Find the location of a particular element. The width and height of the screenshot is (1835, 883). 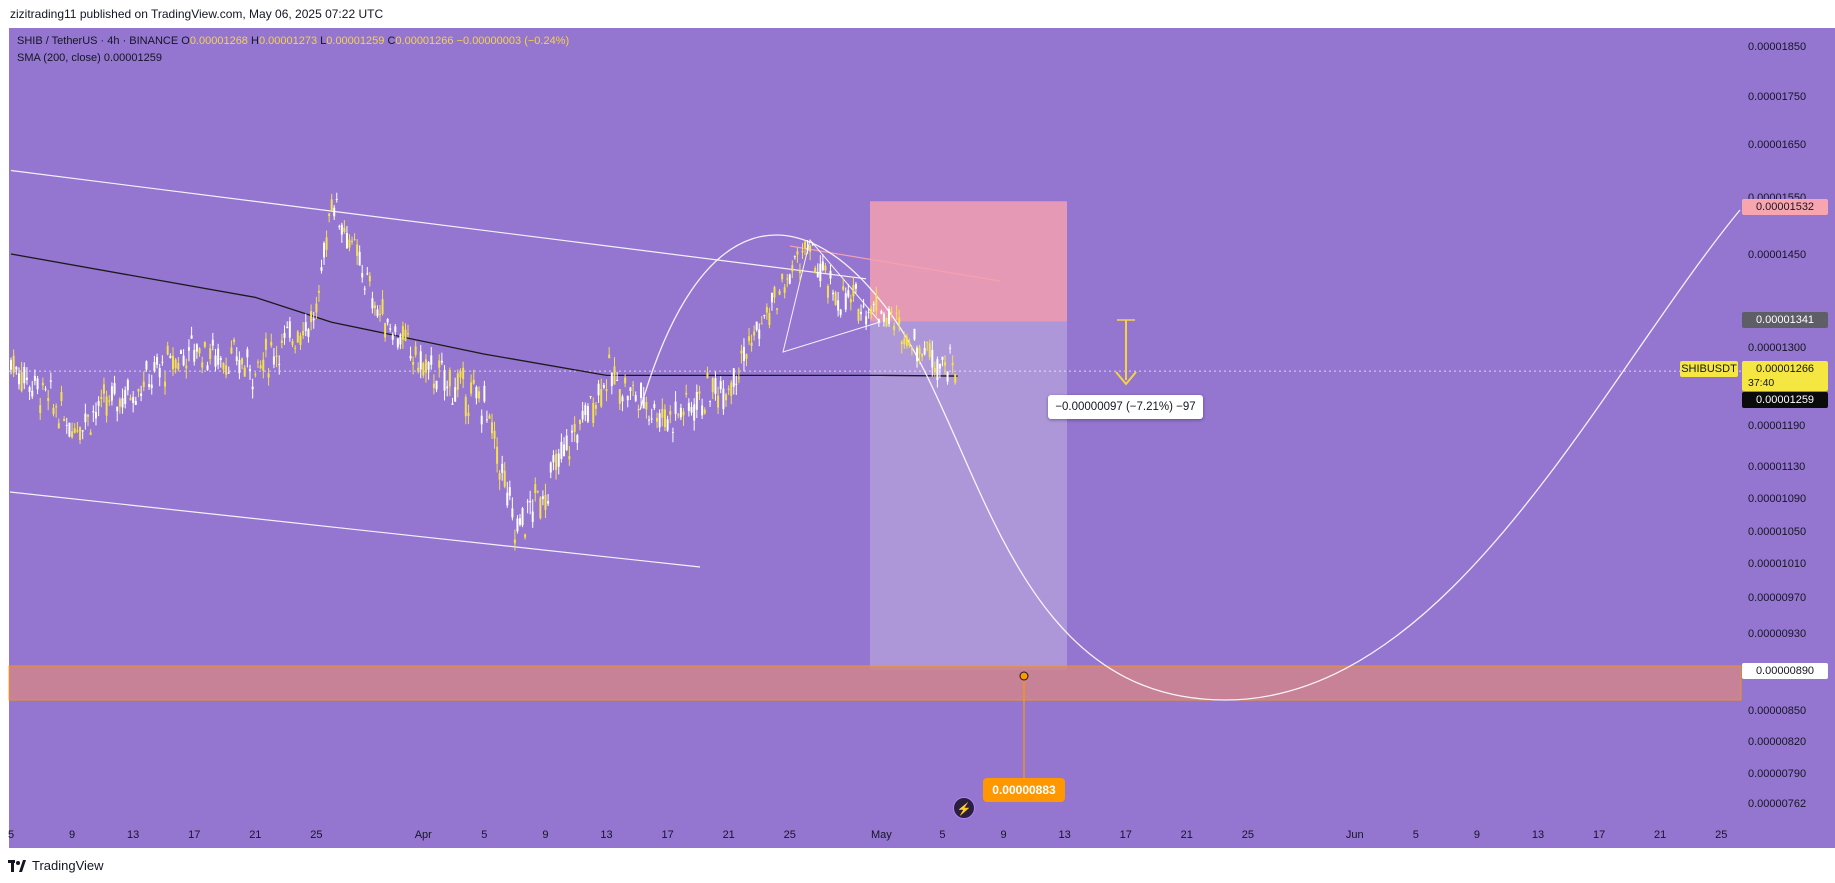

x-tick-label: 21 is located at coordinates (1660, 835).